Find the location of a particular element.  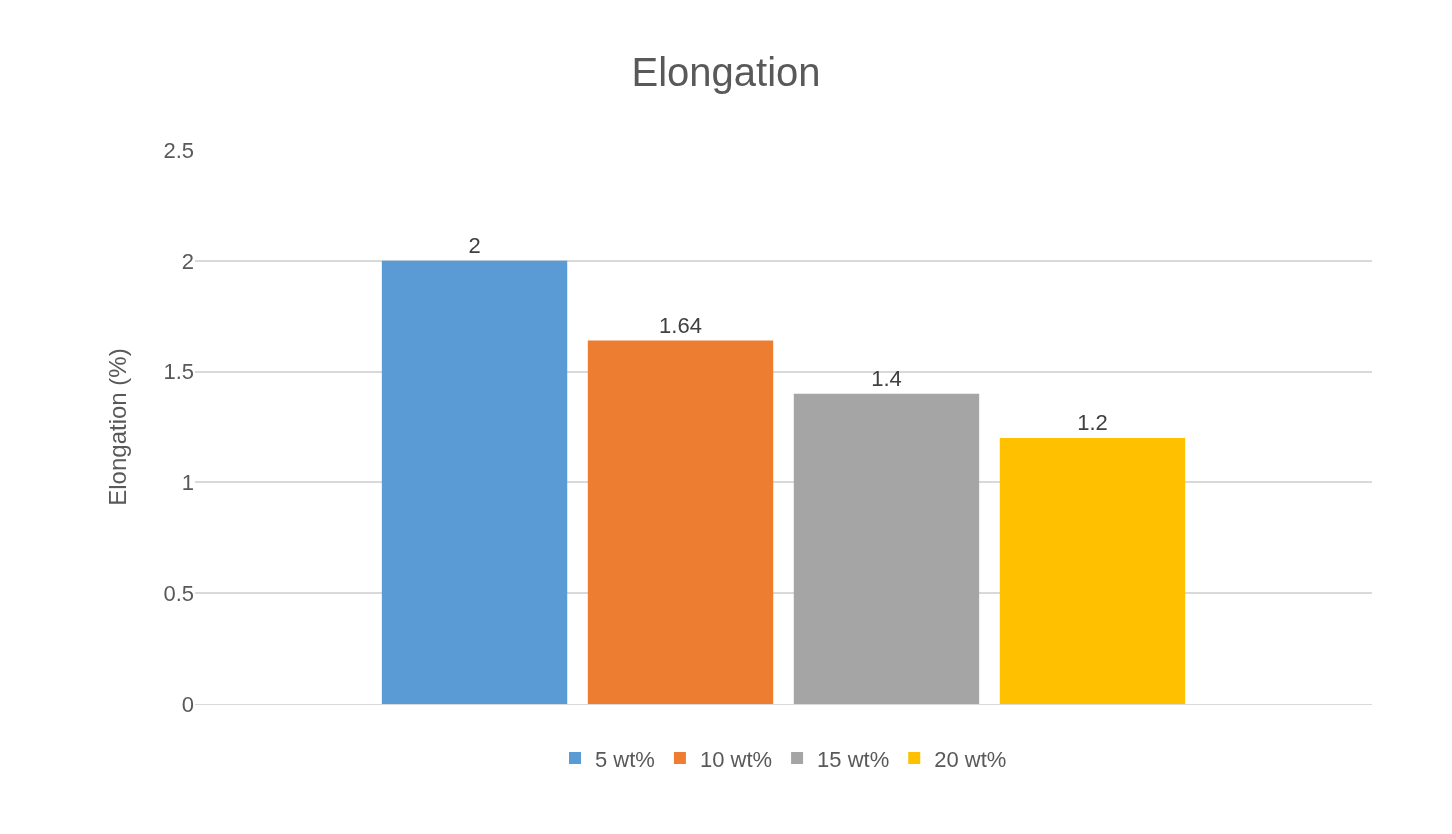

legend-label: 15 wt% is located at coordinates (853, 759).